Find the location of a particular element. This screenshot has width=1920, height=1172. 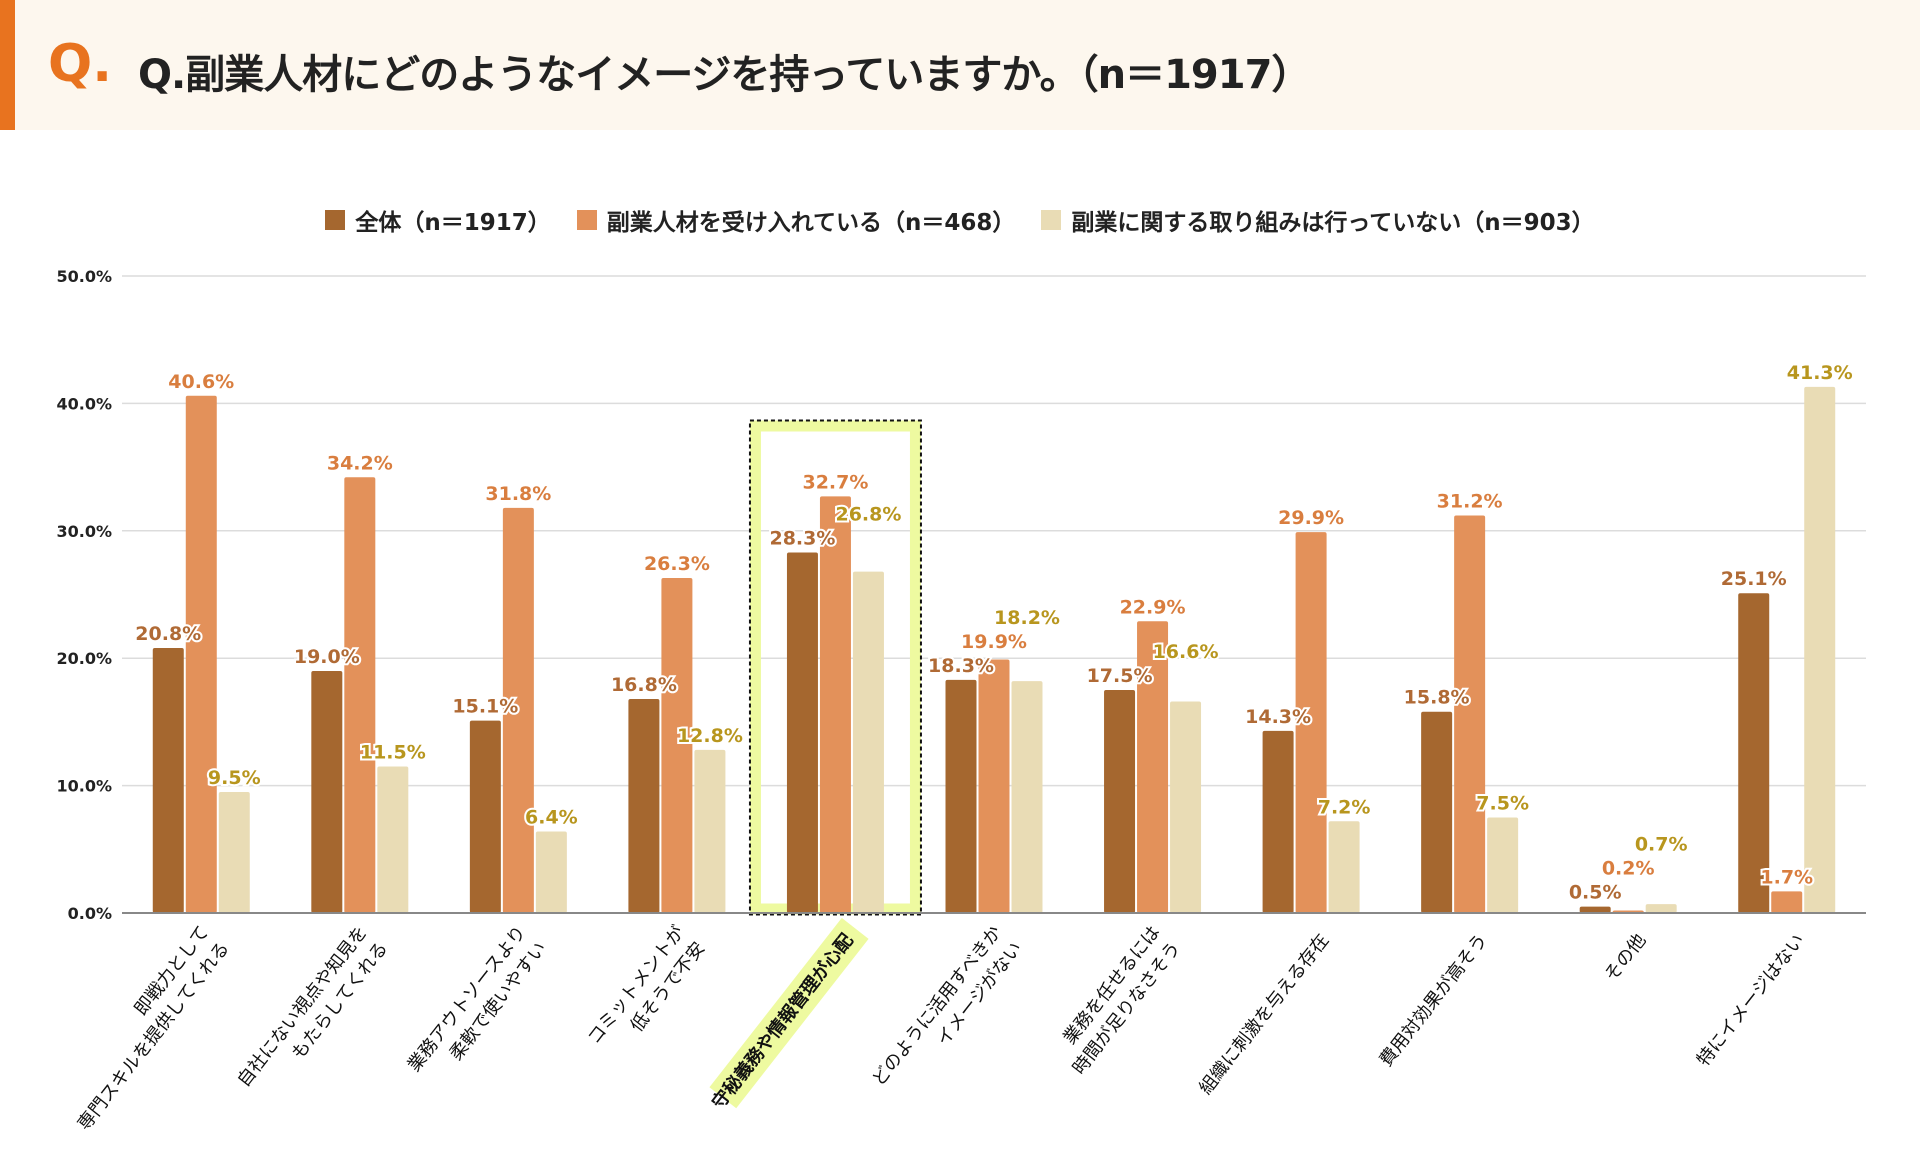

x-category-line: 組織に刺激を与える存在 is located at coordinates (1264, 1014).